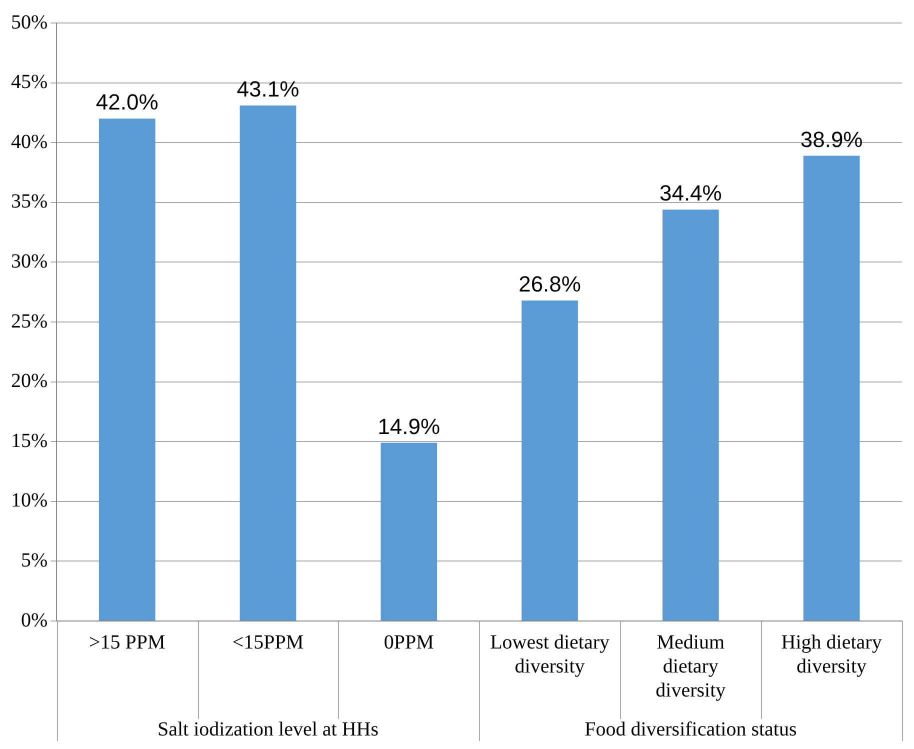 This screenshot has height=749, width=914. What do you see at coordinates (268, 642) in the screenshot?
I see `x-tick-label: <15PPM` at bounding box center [268, 642].